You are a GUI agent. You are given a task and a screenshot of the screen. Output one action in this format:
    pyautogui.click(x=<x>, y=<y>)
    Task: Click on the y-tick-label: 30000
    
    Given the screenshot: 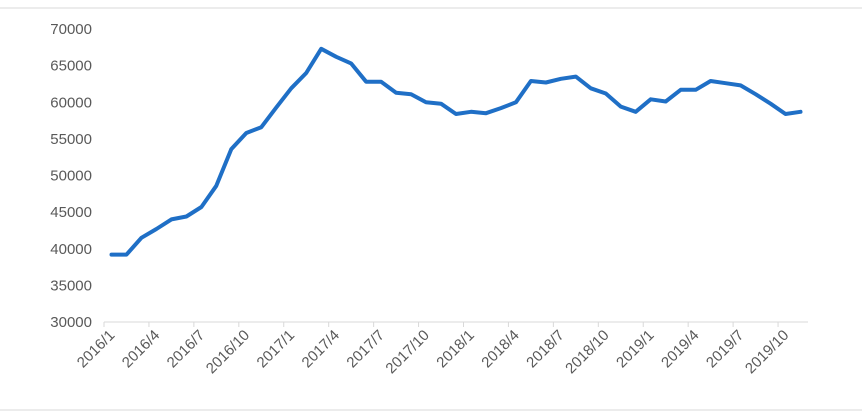 What is the action you would take?
    pyautogui.click(x=71, y=322)
    